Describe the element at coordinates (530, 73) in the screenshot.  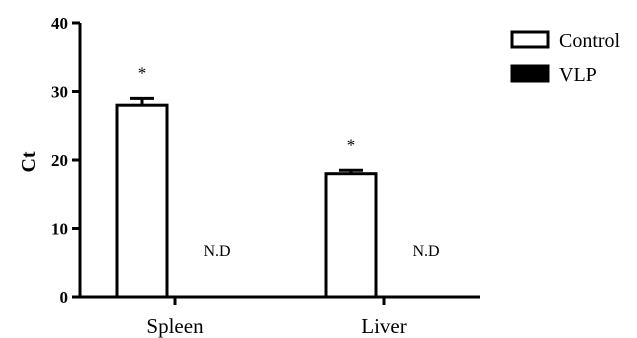
I see `legend-swatch-vlp` at that location.